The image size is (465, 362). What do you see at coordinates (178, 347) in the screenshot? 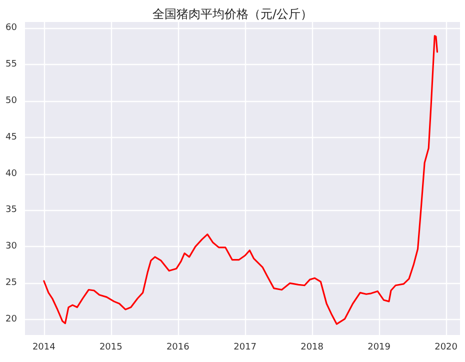
I see `x-tick-label: 2016` at bounding box center [178, 347].